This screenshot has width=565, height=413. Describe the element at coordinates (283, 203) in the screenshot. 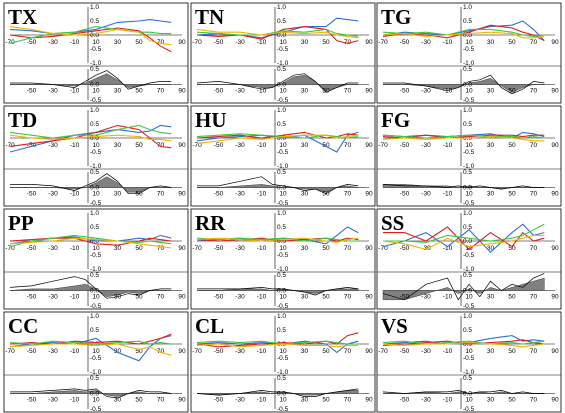

I see `bottom-y-tick-label: -0.5` at that location.